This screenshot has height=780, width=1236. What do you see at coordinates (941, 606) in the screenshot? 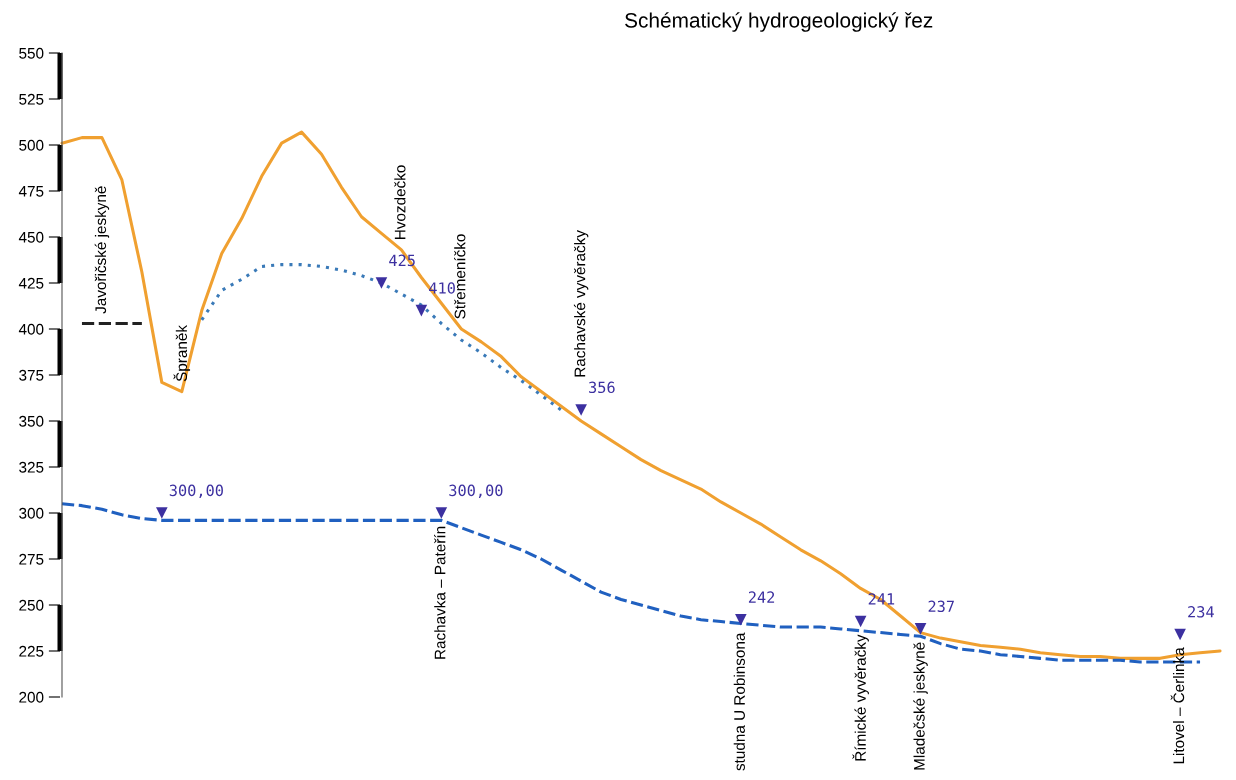
I see `data-label: 237` at bounding box center [941, 606].